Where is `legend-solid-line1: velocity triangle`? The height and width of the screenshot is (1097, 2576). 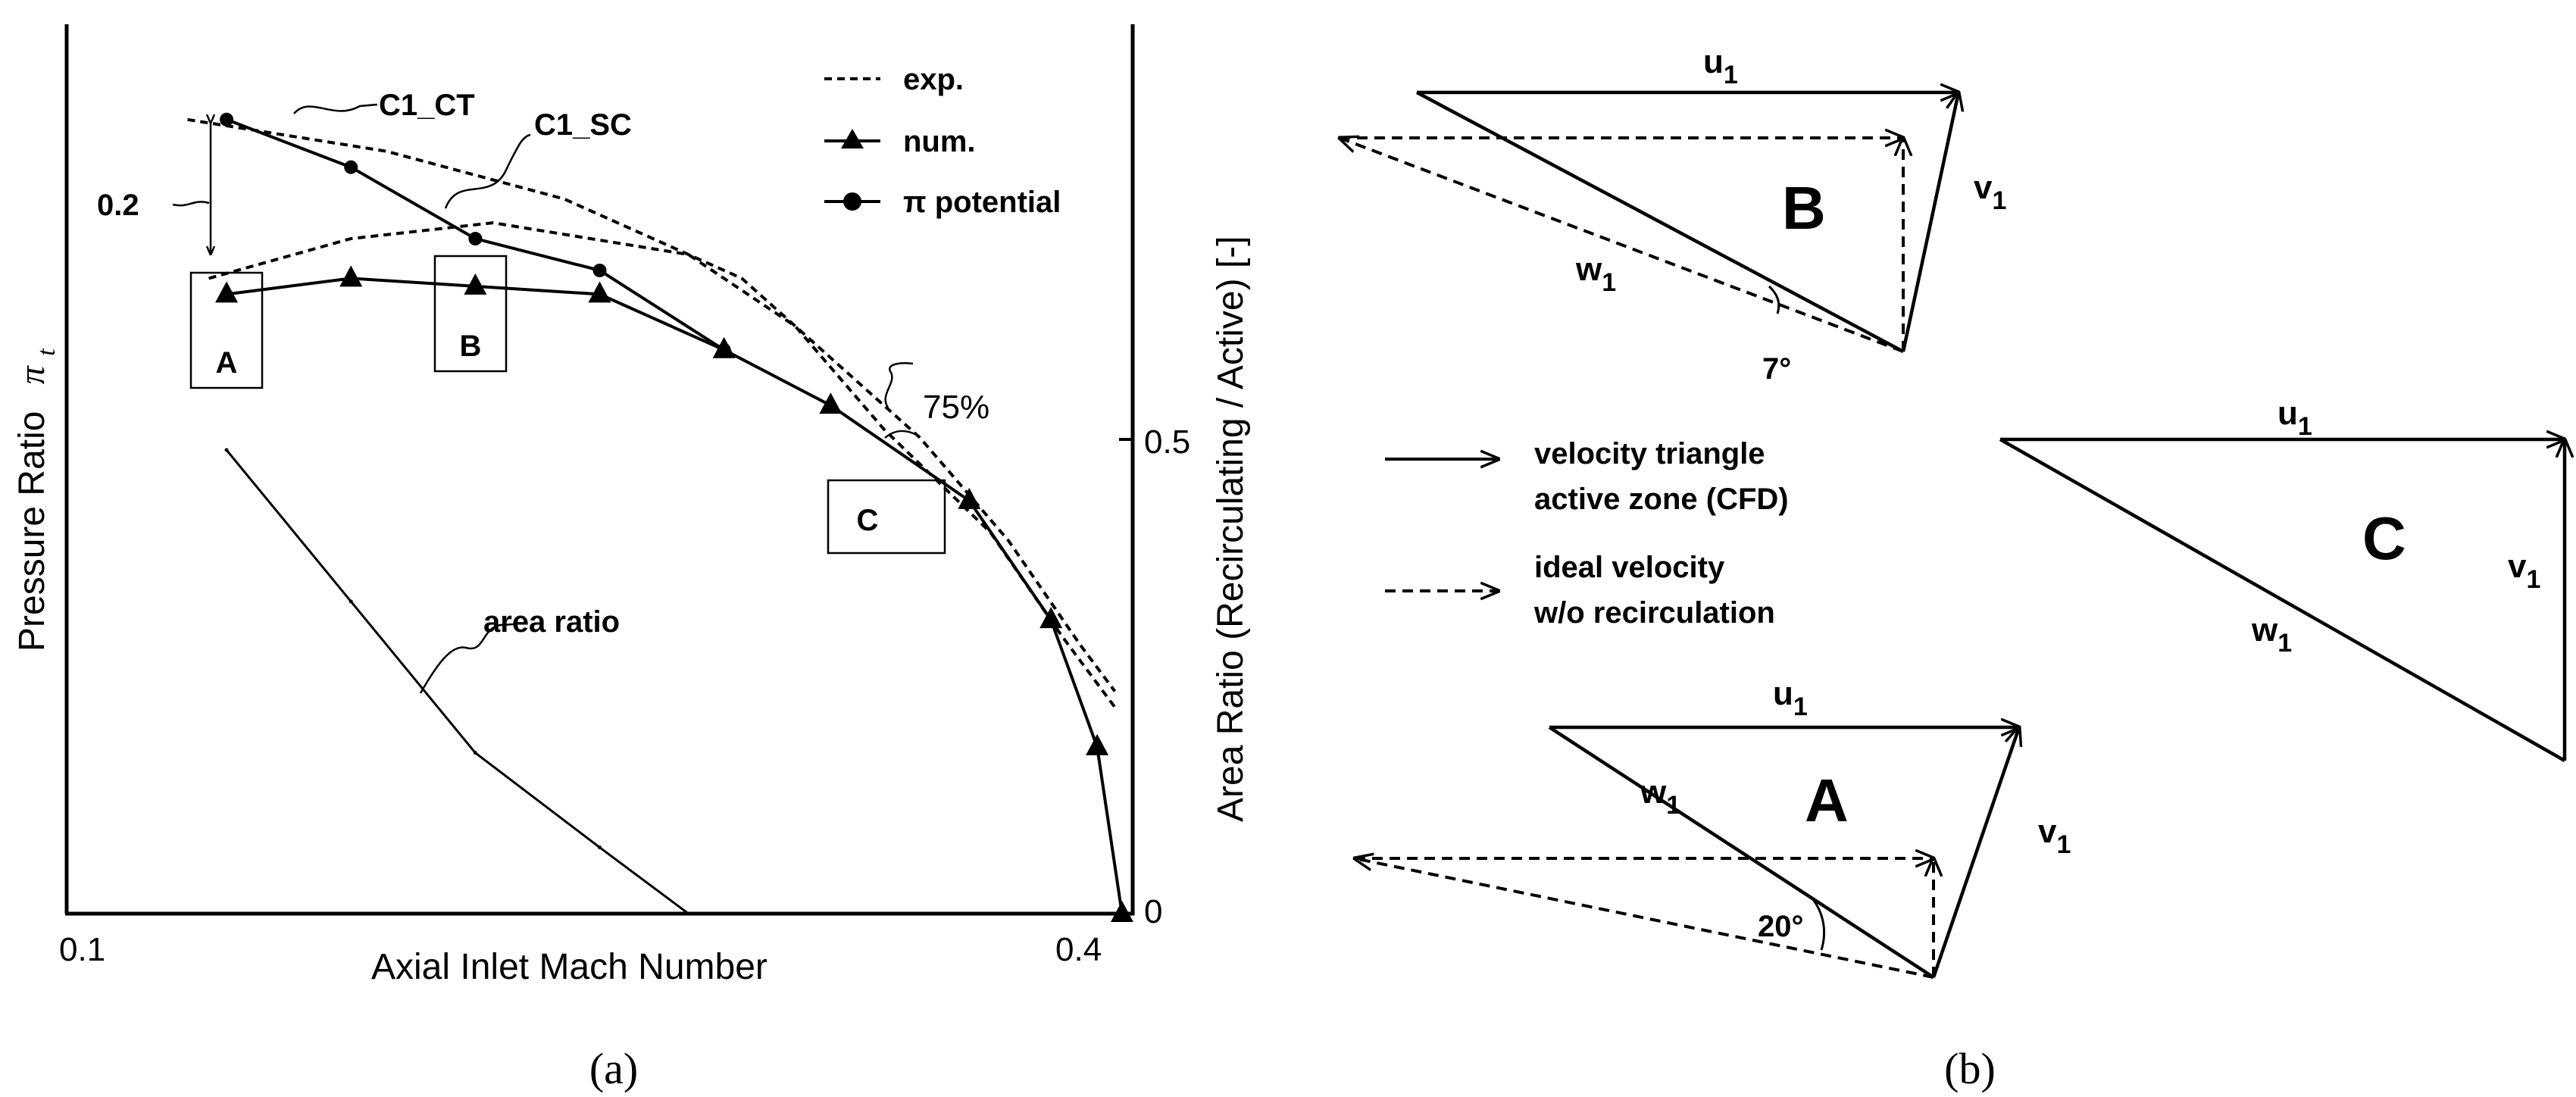 legend-solid-line1: velocity triangle is located at coordinates (1650, 453).